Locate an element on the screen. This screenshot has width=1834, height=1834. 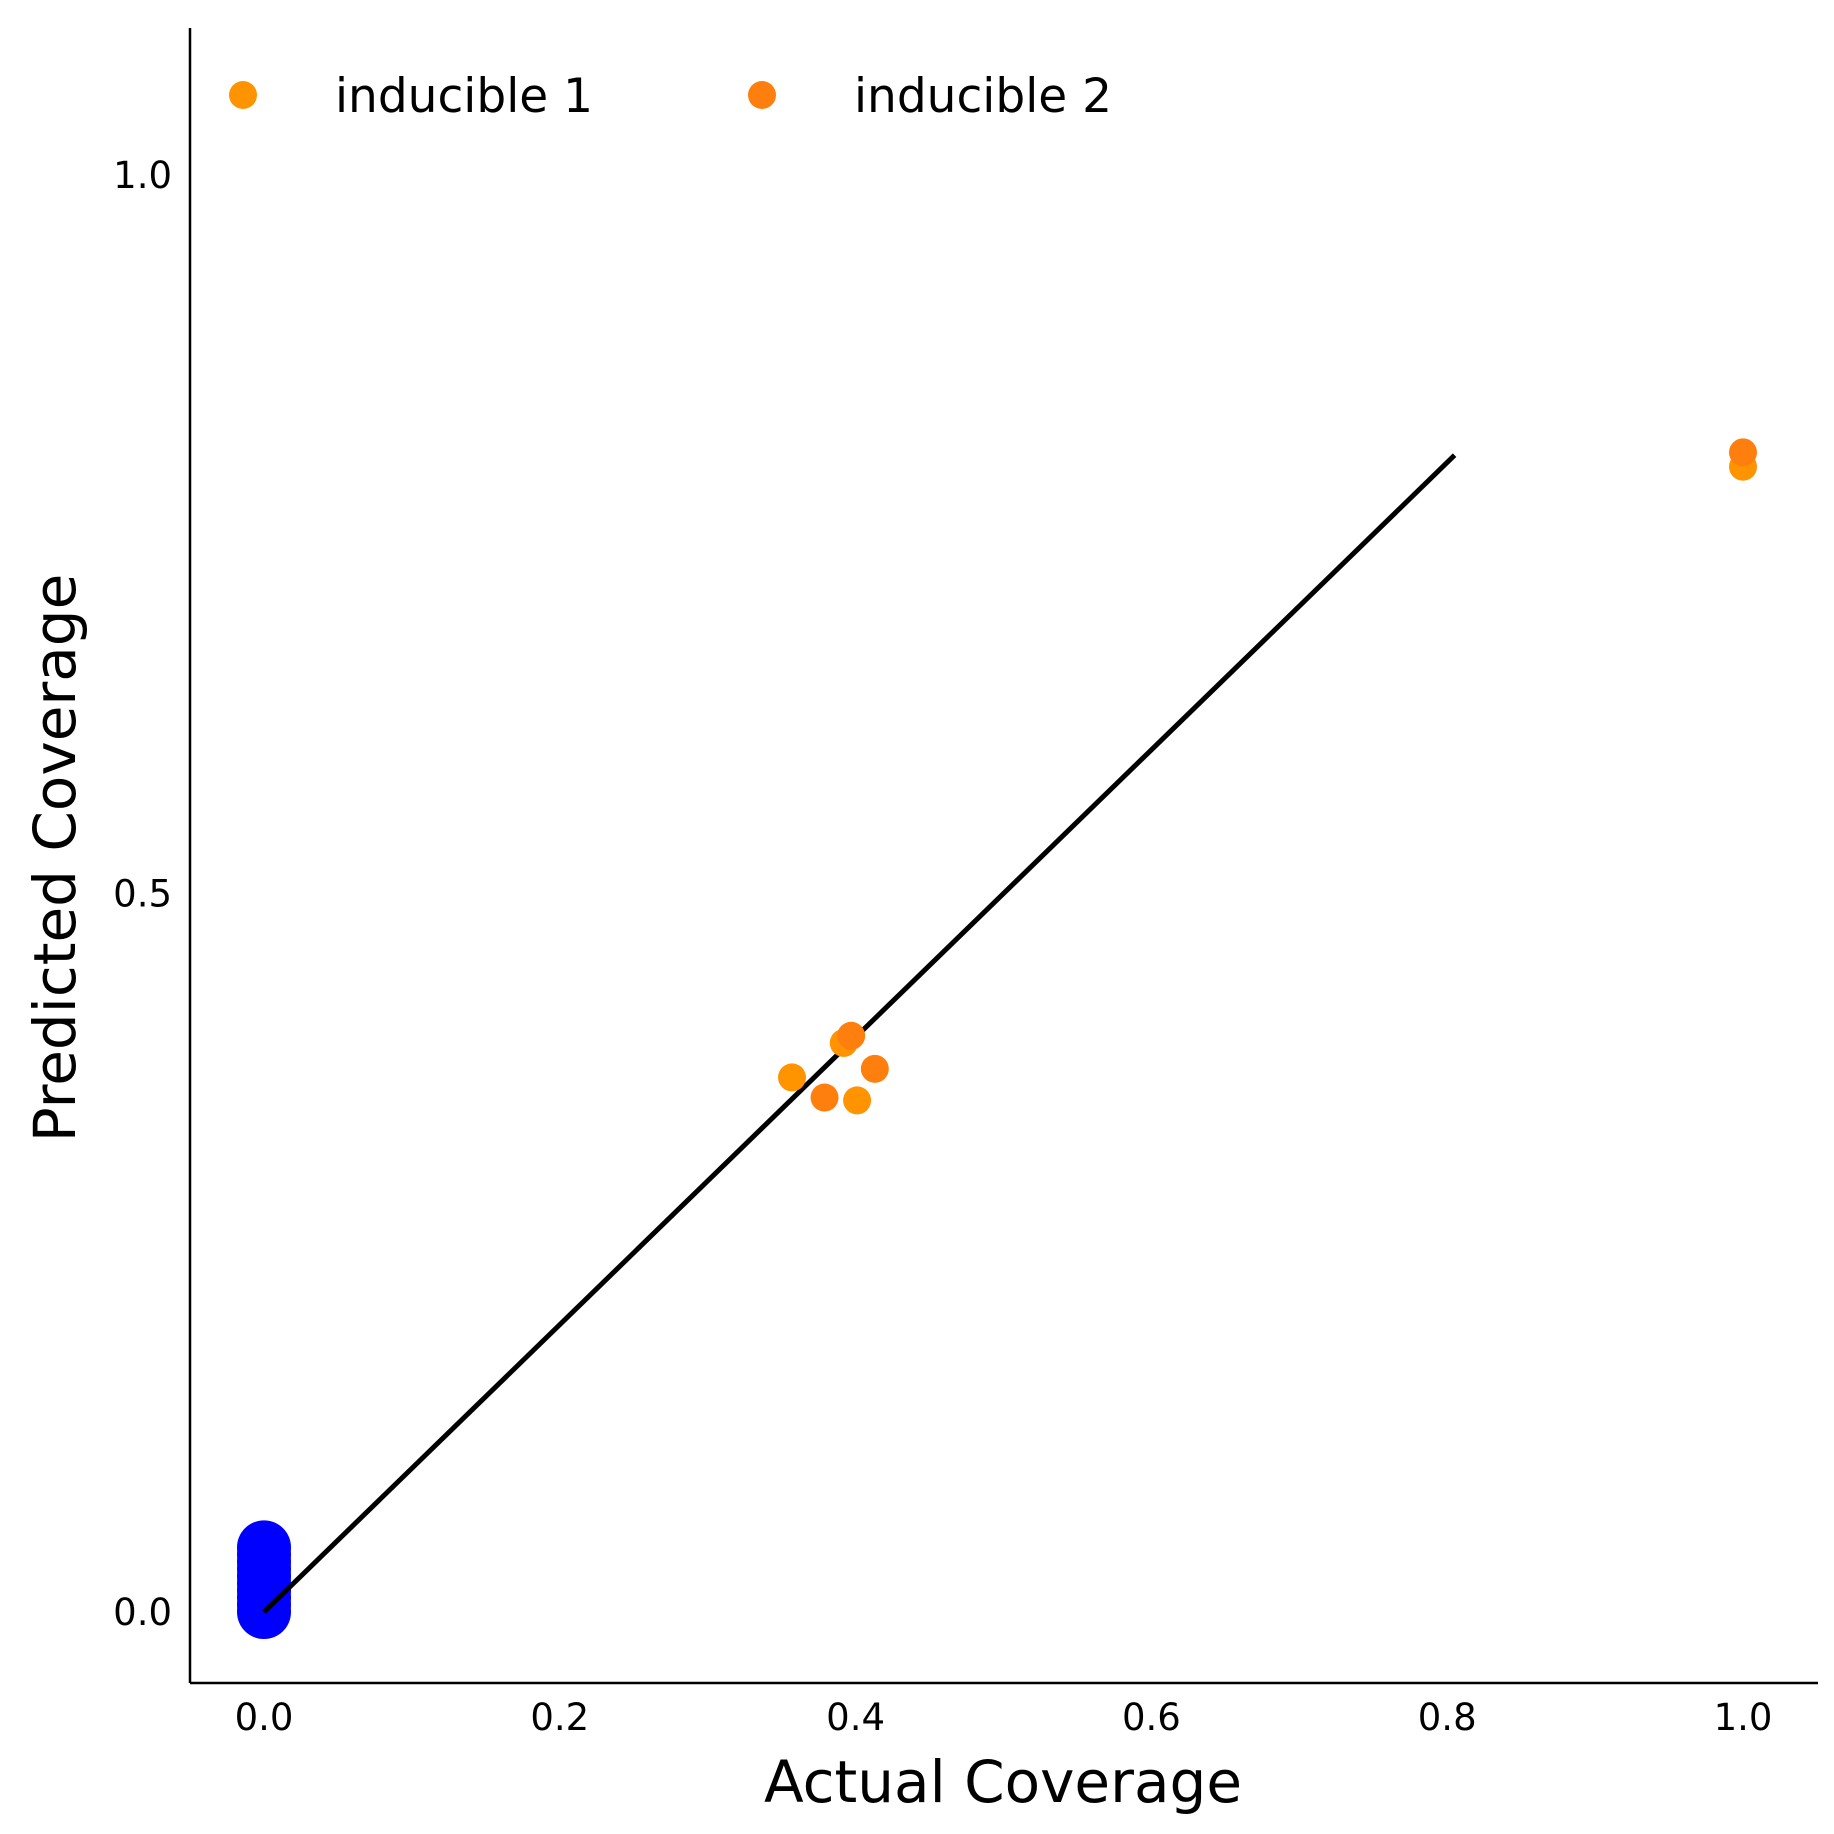
legend-item: inducible 1 is located at coordinates (411, 96).